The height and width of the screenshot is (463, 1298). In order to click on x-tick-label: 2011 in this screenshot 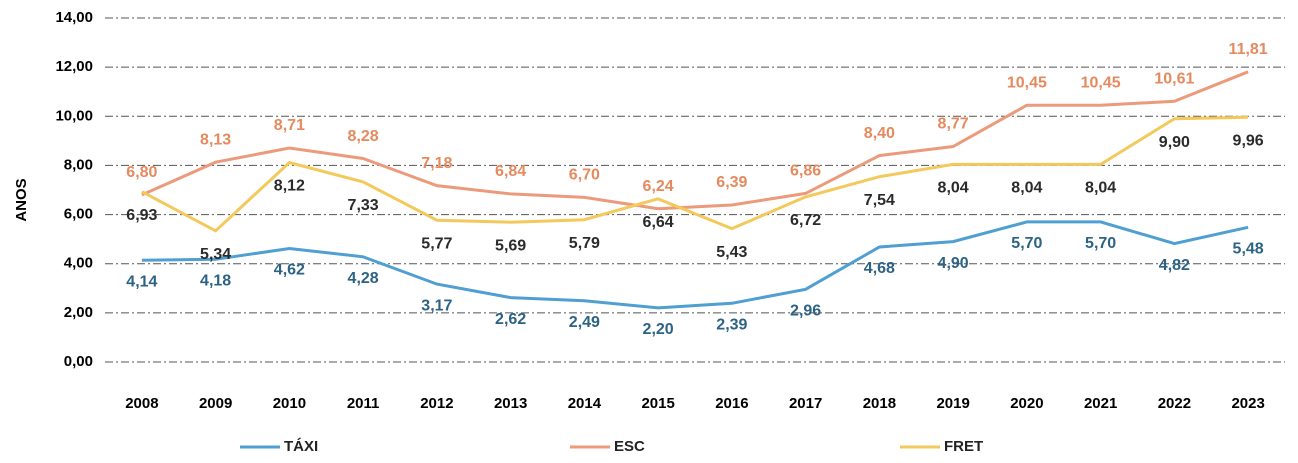, I will do `click(363, 403)`.